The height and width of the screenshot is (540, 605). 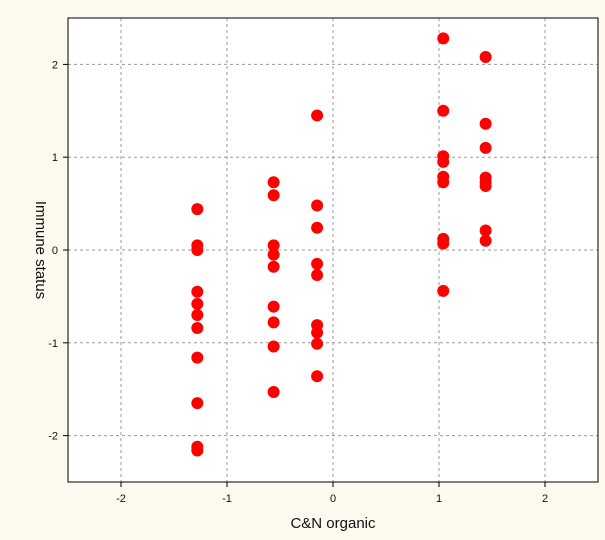 What do you see at coordinates (439, 499) in the screenshot?
I see `x-tick-label: 1` at bounding box center [439, 499].